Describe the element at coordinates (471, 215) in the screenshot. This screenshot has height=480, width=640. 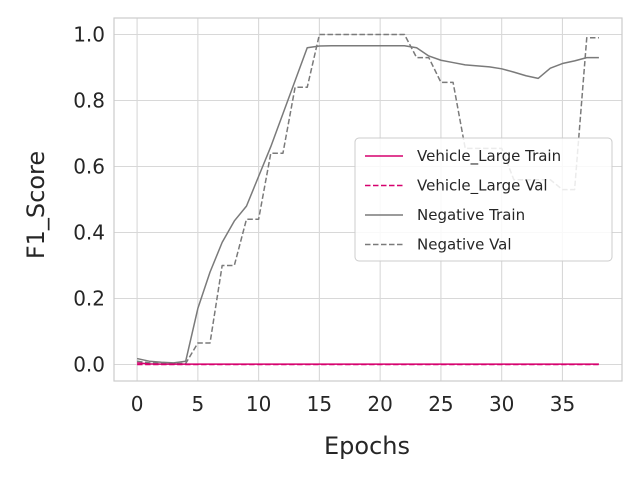
I see `legend-label-negative-train: Negative Train` at that location.